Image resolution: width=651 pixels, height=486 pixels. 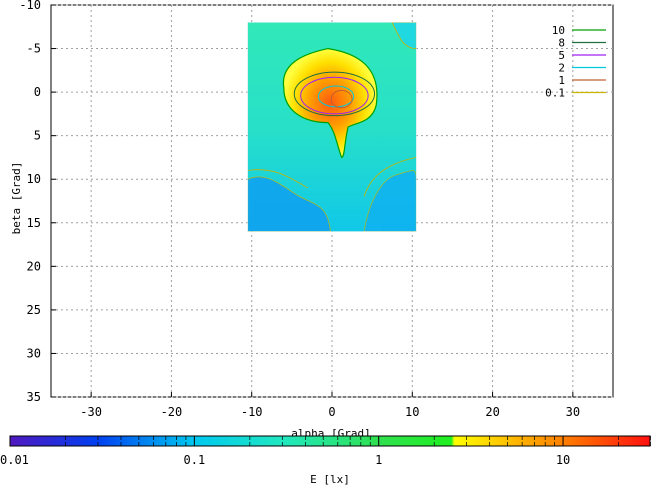 What do you see at coordinates (30, 6) in the screenshot?
I see `y-tick-label: -10` at bounding box center [30, 6].